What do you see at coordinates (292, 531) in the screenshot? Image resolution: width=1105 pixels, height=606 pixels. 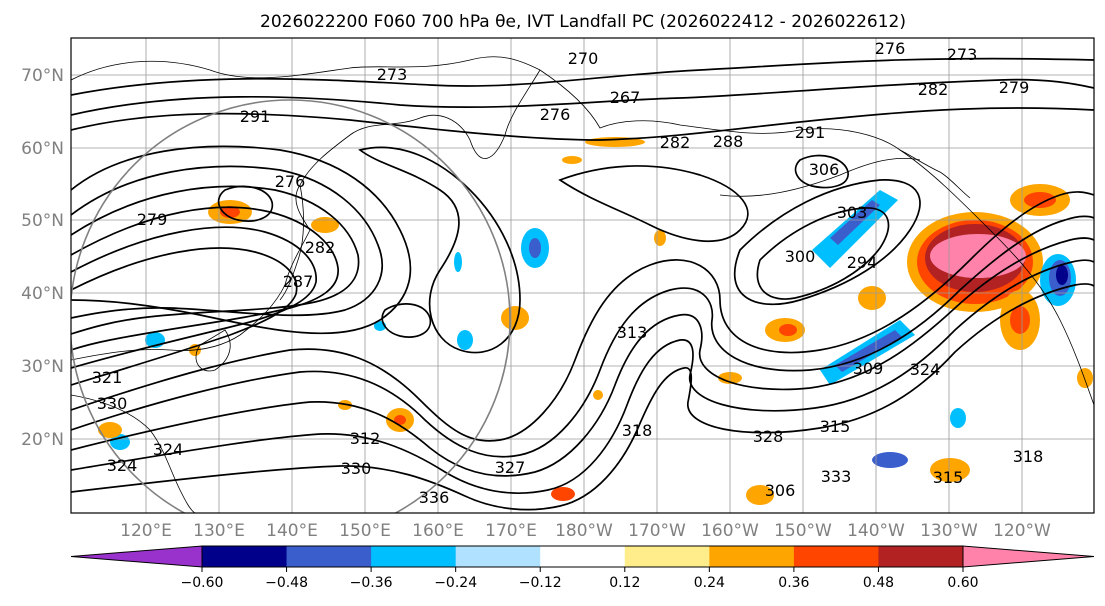 I see `lon-label: 140°E` at bounding box center [292, 531].